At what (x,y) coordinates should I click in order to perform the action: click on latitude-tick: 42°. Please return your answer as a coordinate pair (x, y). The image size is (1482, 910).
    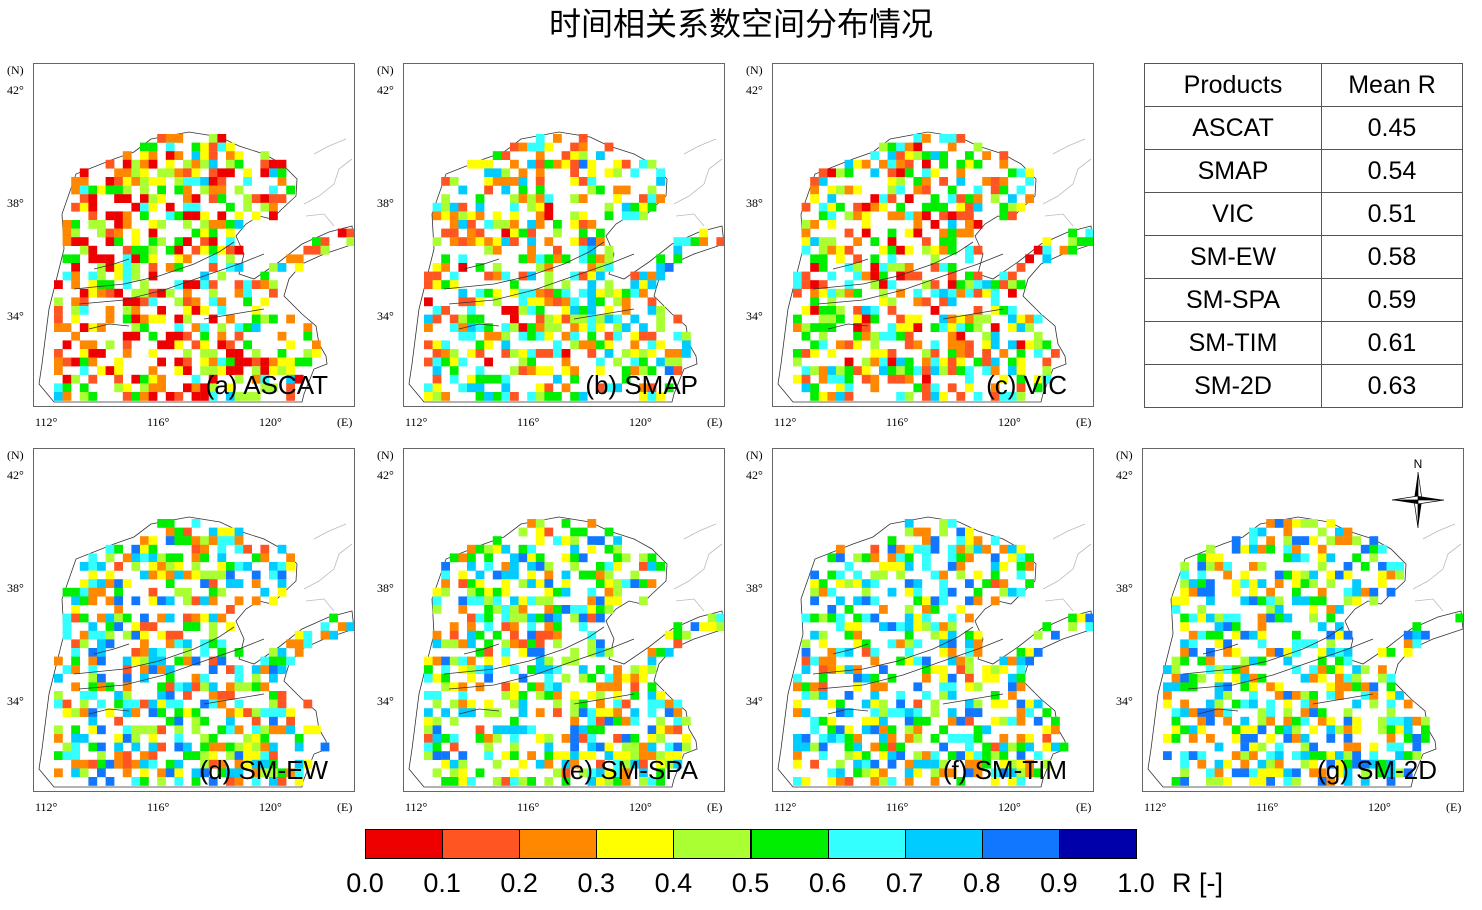
    Looking at the image, I should click on (385, 90).